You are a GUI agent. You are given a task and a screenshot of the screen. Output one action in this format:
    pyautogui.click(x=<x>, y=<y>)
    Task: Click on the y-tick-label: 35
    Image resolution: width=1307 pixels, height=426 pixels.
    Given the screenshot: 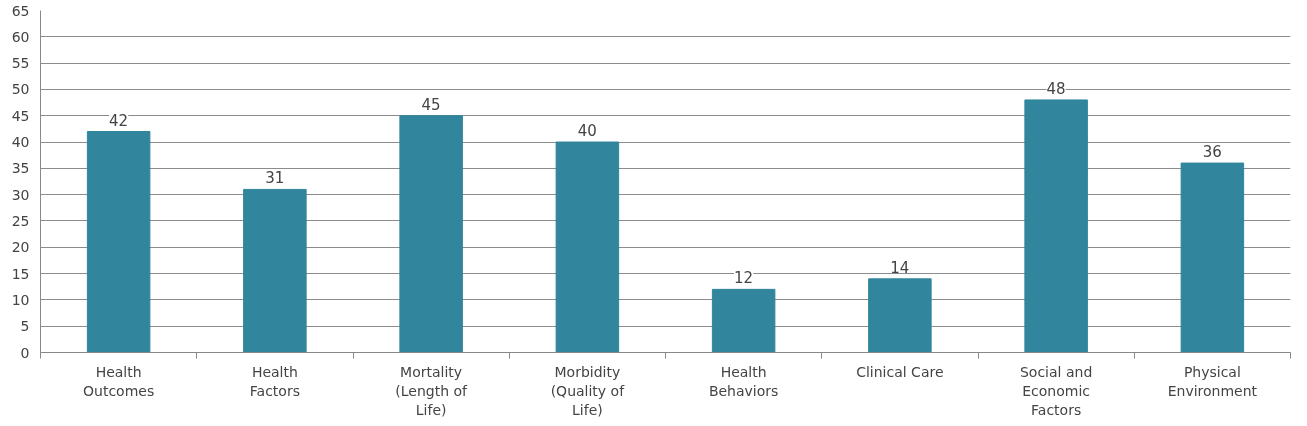 What is the action you would take?
    pyautogui.click(x=20, y=168)
    